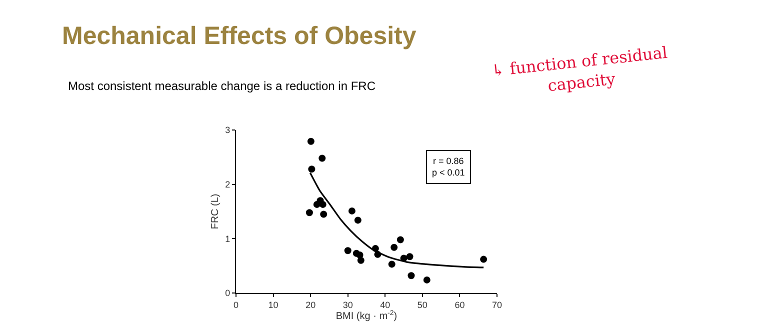  I want to click on x-tick-label: 40, so click(385, 305).